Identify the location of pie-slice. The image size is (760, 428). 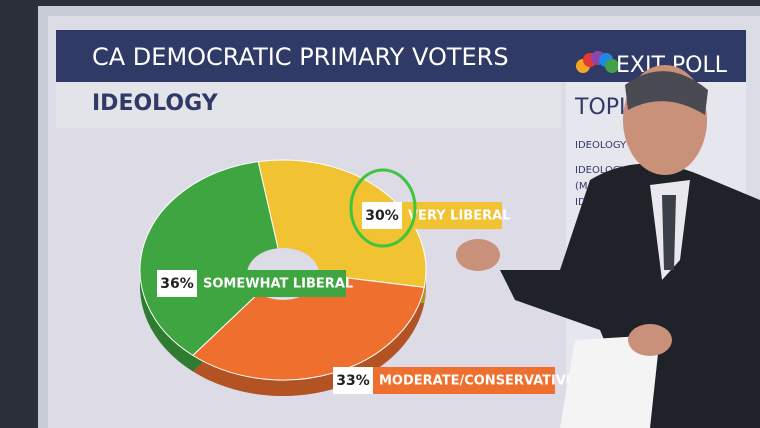
(211, 259).